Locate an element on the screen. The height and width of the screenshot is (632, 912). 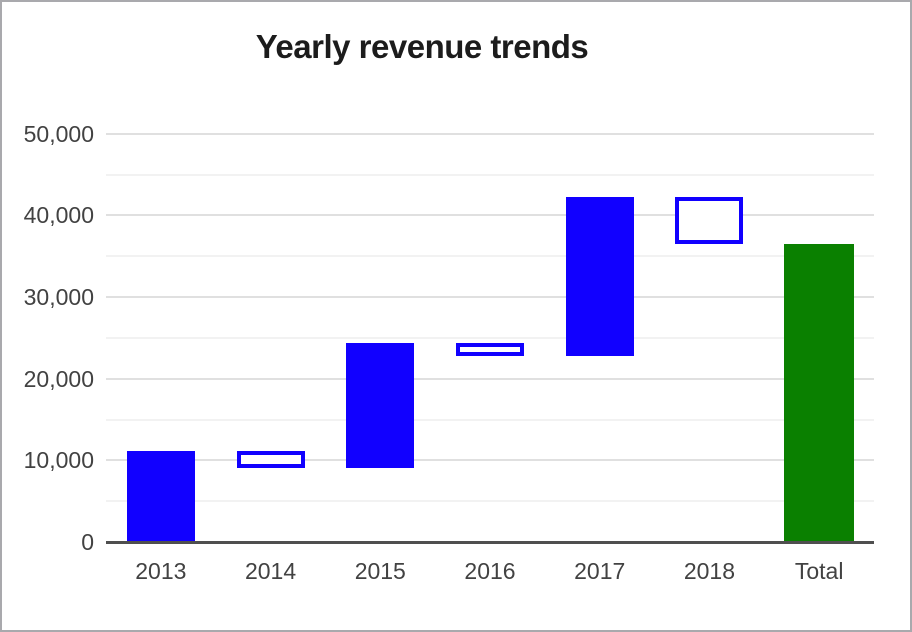
y-axis-tick-label: 30,000 is located at coordinates (58, 297).